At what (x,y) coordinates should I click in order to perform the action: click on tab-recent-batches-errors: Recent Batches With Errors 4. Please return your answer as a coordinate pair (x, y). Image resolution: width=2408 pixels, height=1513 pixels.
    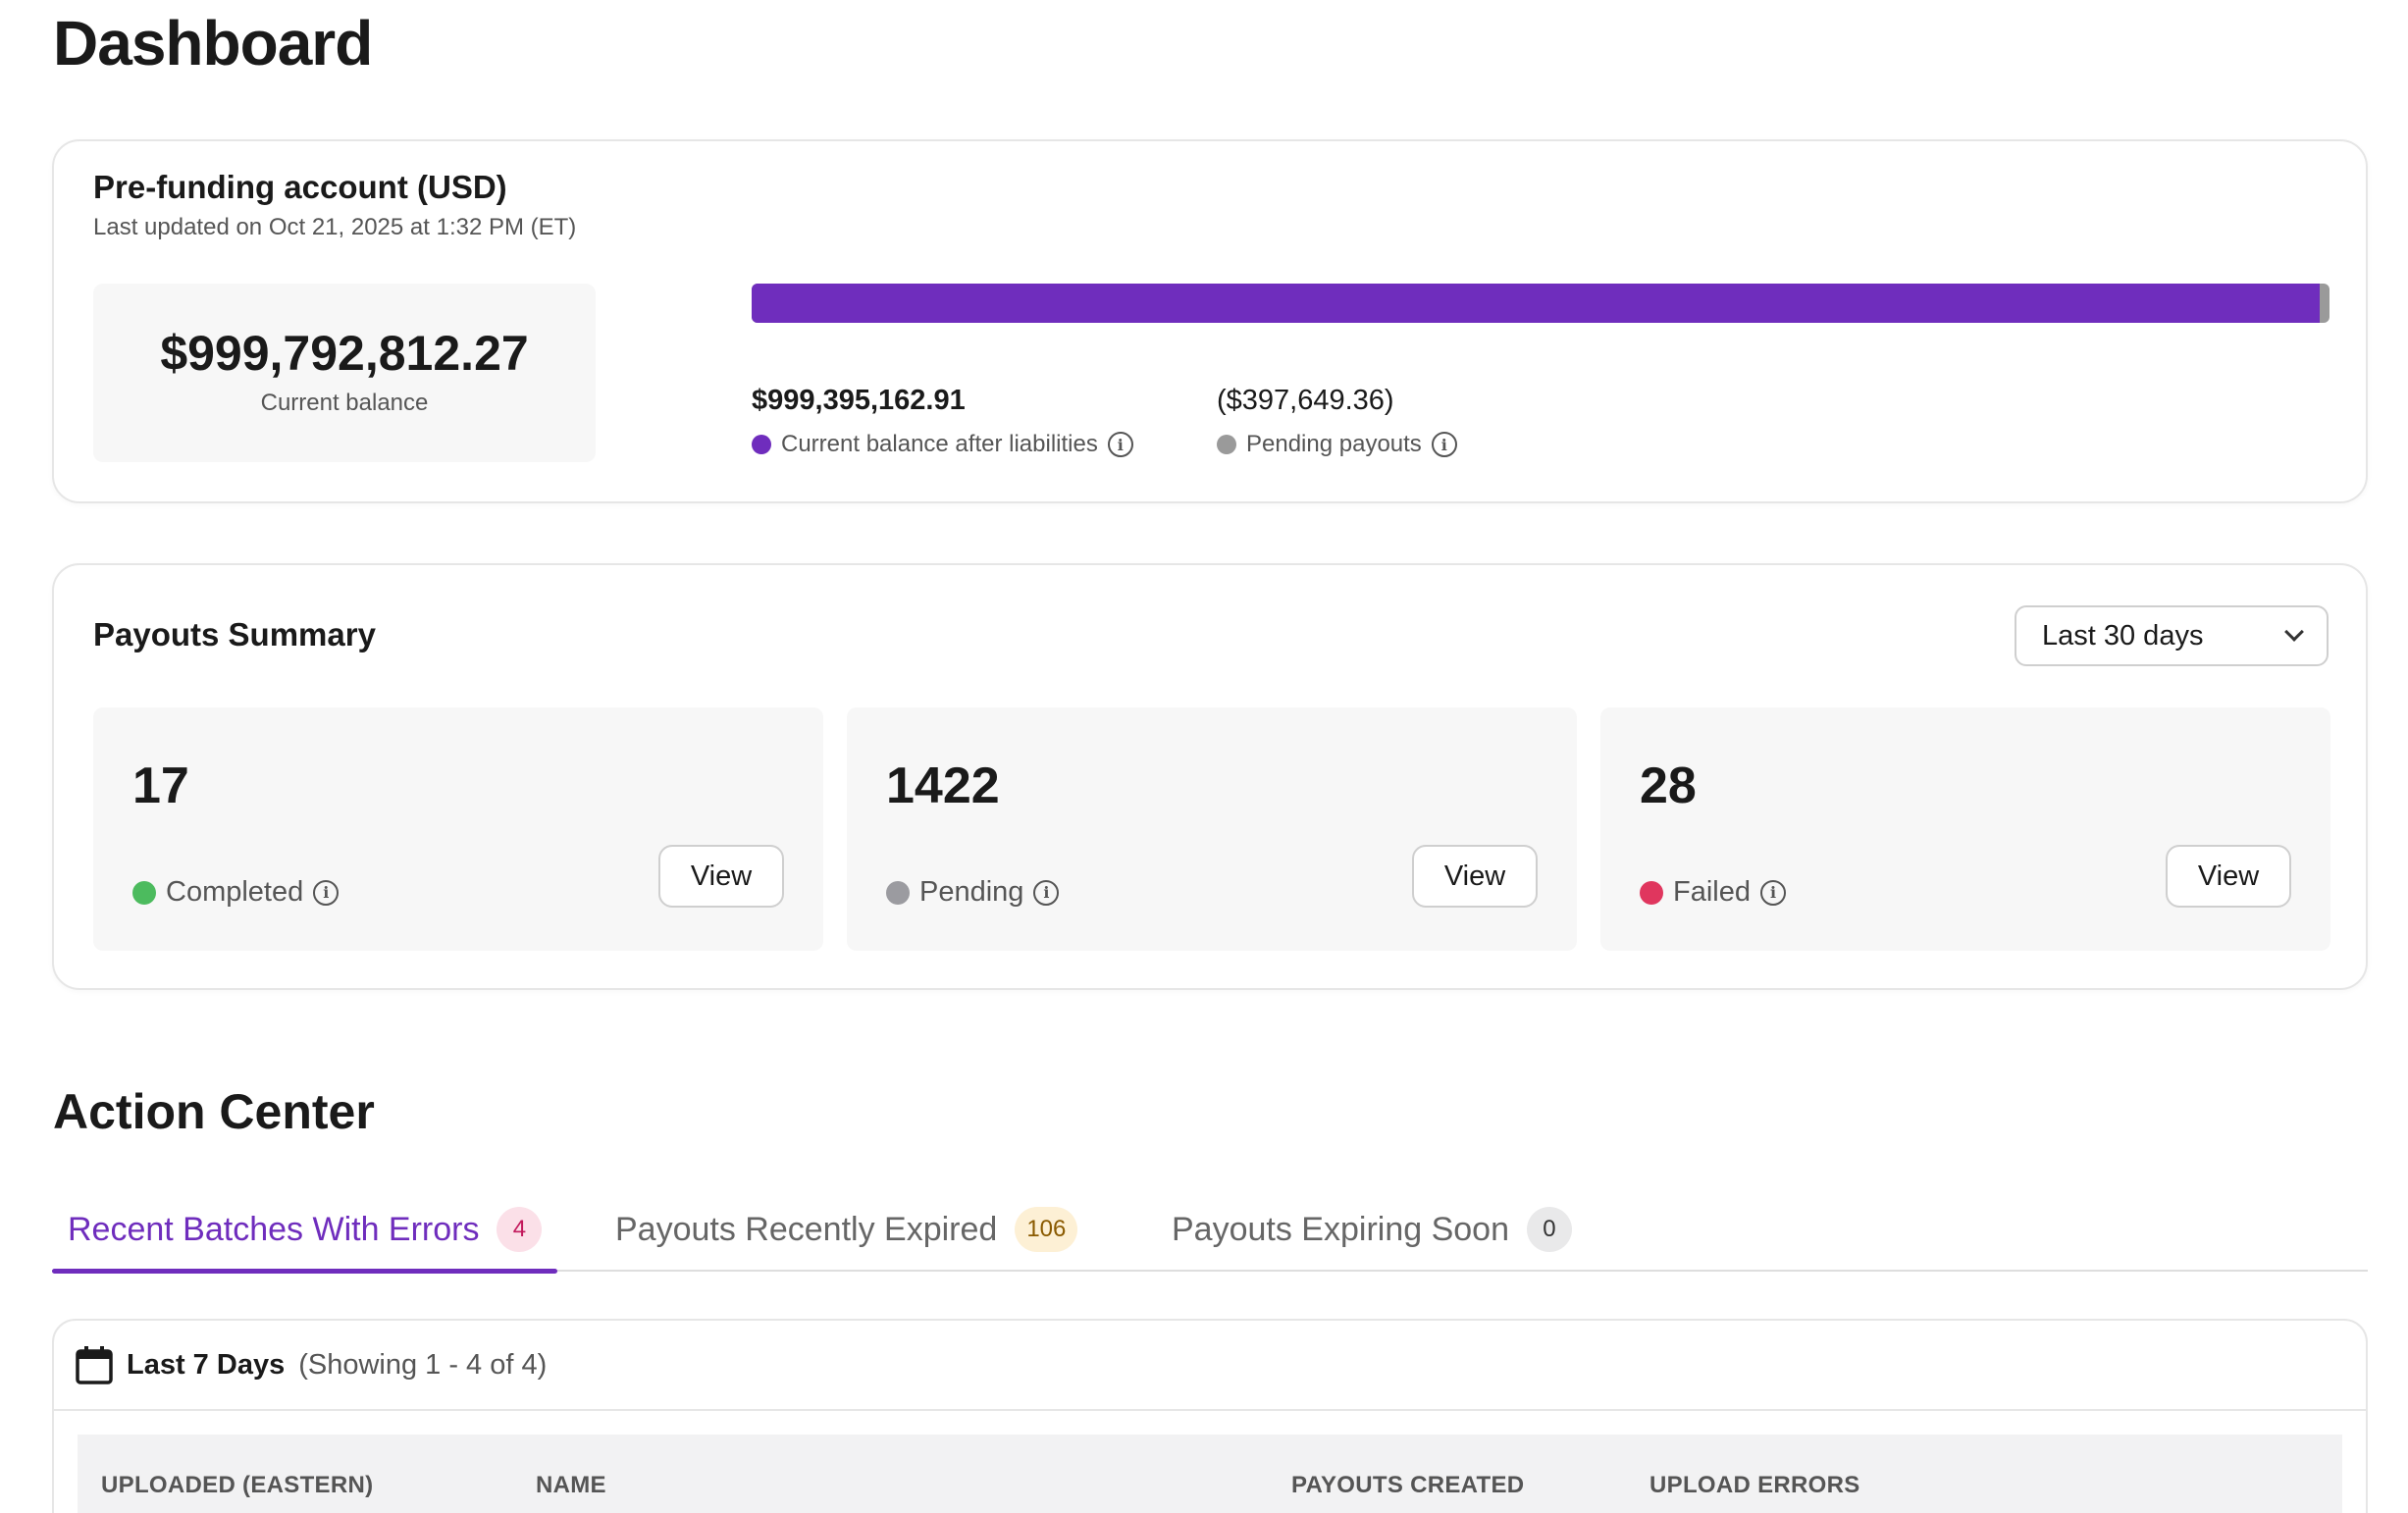
    Looking at the image, I should click on (305, 1230).